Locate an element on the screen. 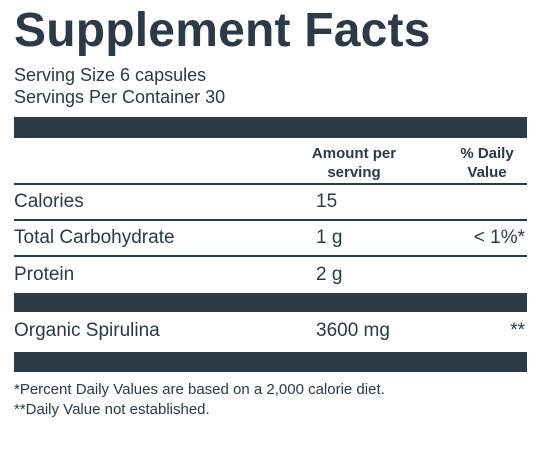 The image size is (543, 453). divider-bar-middle is located at coordinates (270, 302).